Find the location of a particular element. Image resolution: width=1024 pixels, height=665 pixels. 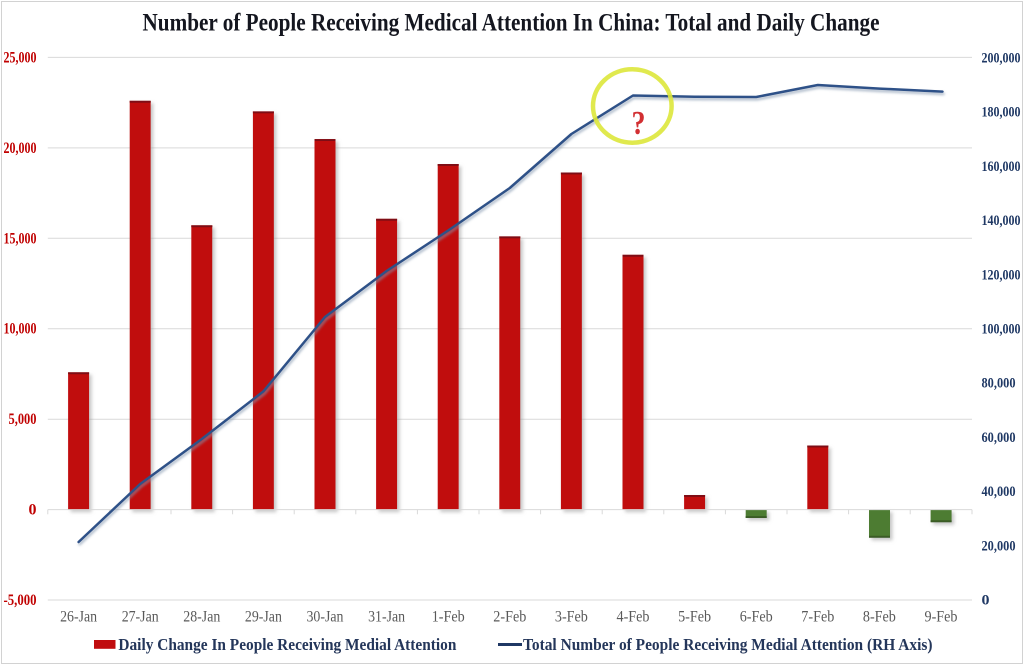

svg-text: 4-Feb is located at coordinates (633, 617).